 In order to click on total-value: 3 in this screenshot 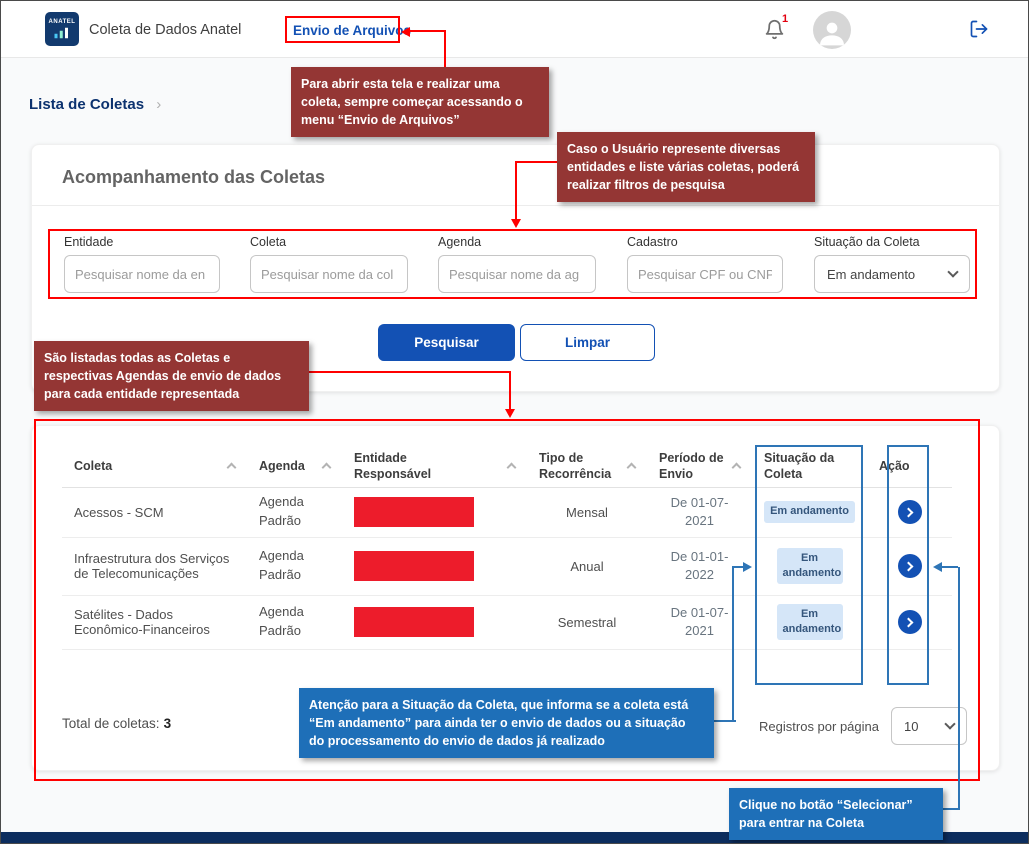, I will do `click(167, 723)`.